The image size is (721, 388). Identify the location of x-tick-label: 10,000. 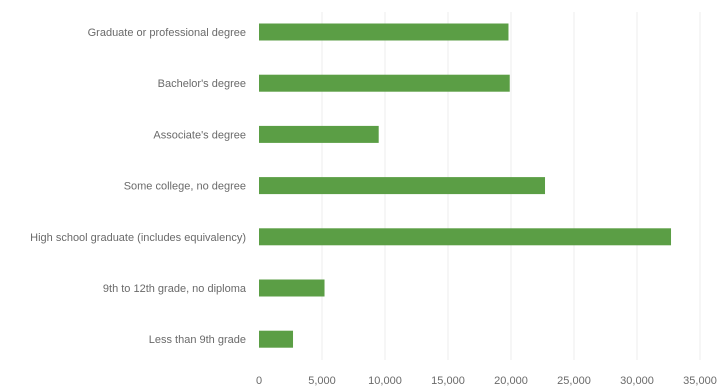
(385, 381).